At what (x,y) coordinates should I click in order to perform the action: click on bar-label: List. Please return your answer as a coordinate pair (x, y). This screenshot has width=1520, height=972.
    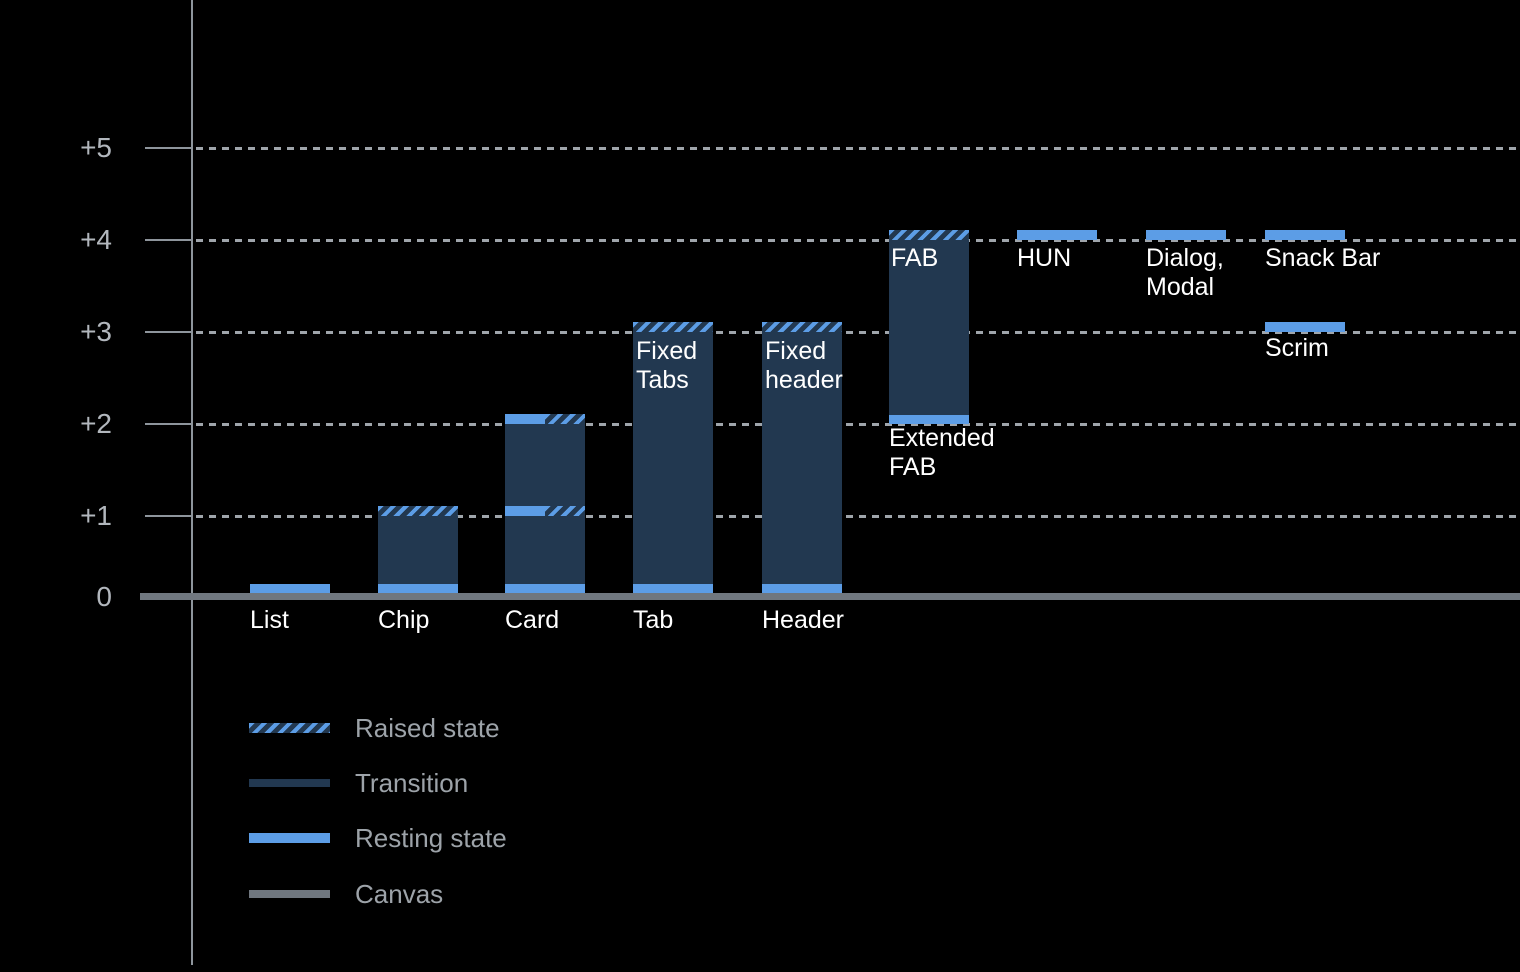
    Looking at the image, I should click on (269, 620).